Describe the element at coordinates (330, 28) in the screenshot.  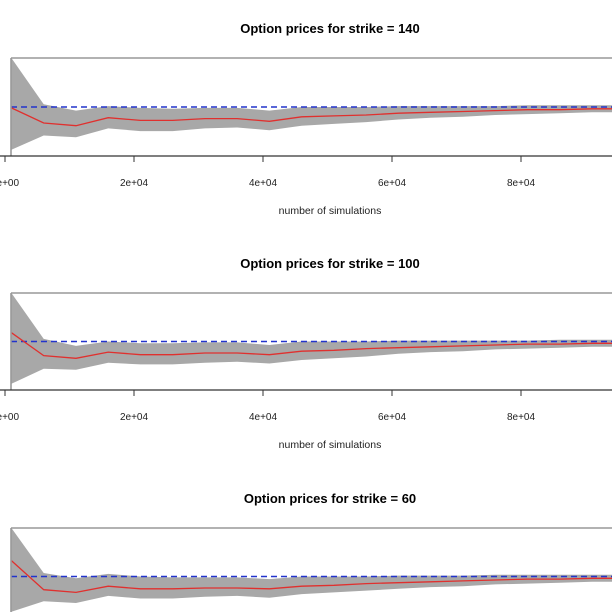
I see `chart-title: Option prices for strike = 140` at that location.